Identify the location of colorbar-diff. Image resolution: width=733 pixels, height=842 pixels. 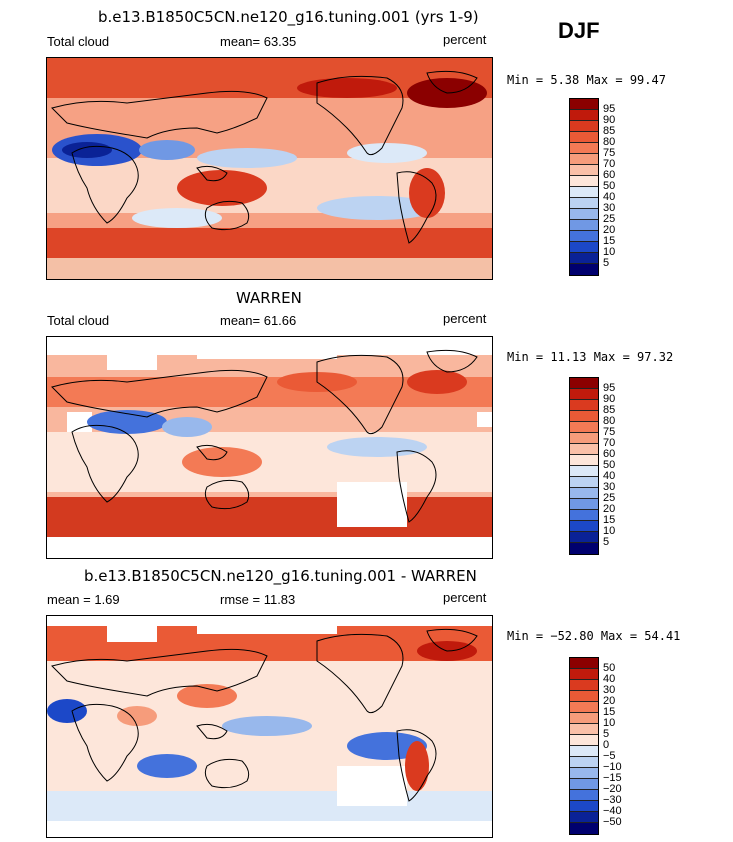
(584, 746).